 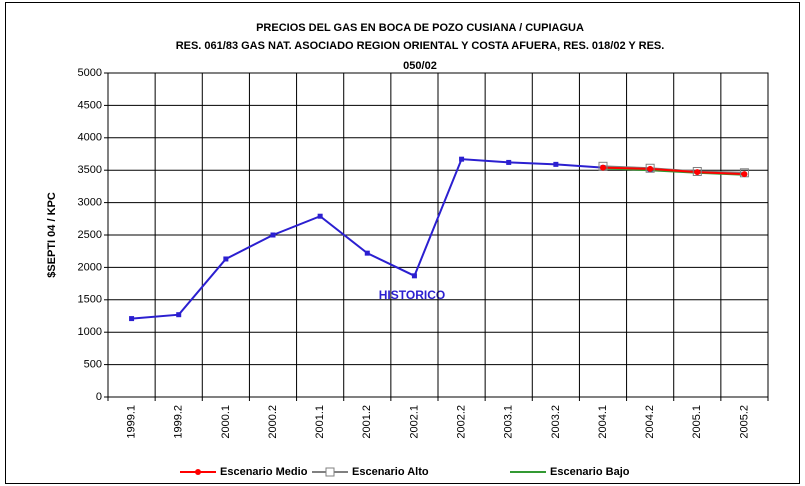 I want to click on y-tick-label: 4000, so click(x=90, y=138).